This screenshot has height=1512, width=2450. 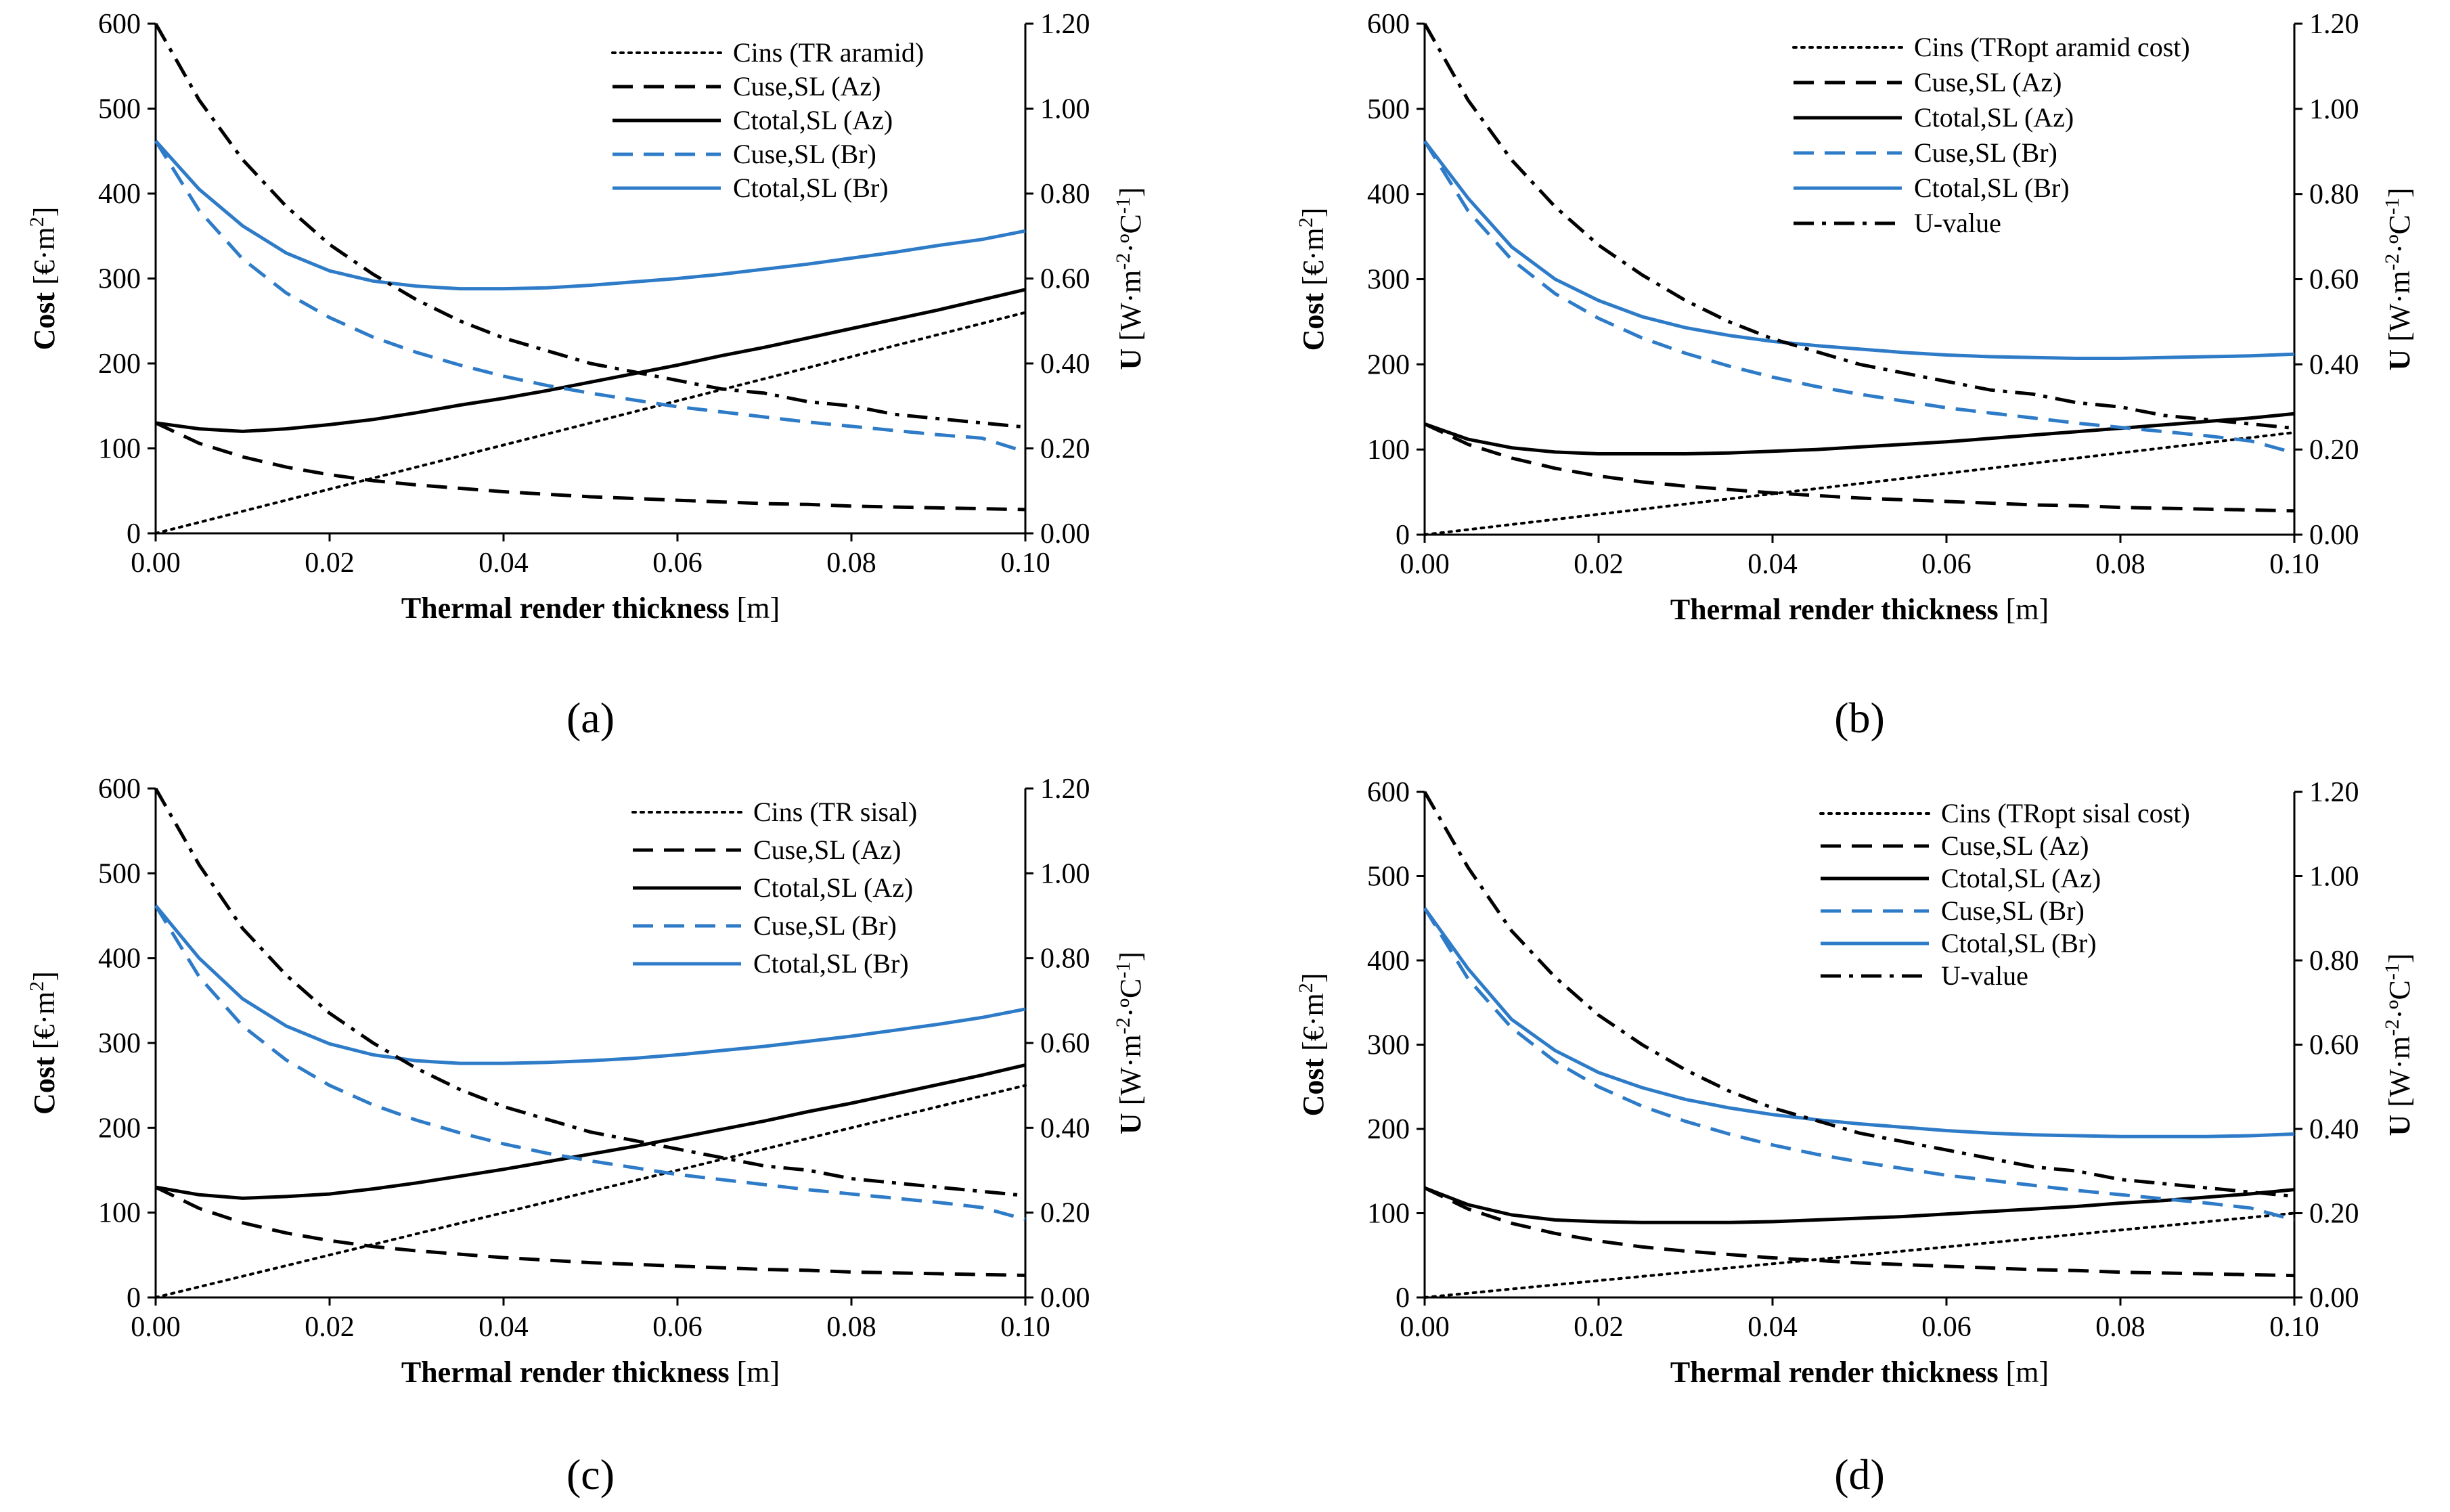 I want to click on panel-label: (b), so click(x=1859, y=718).